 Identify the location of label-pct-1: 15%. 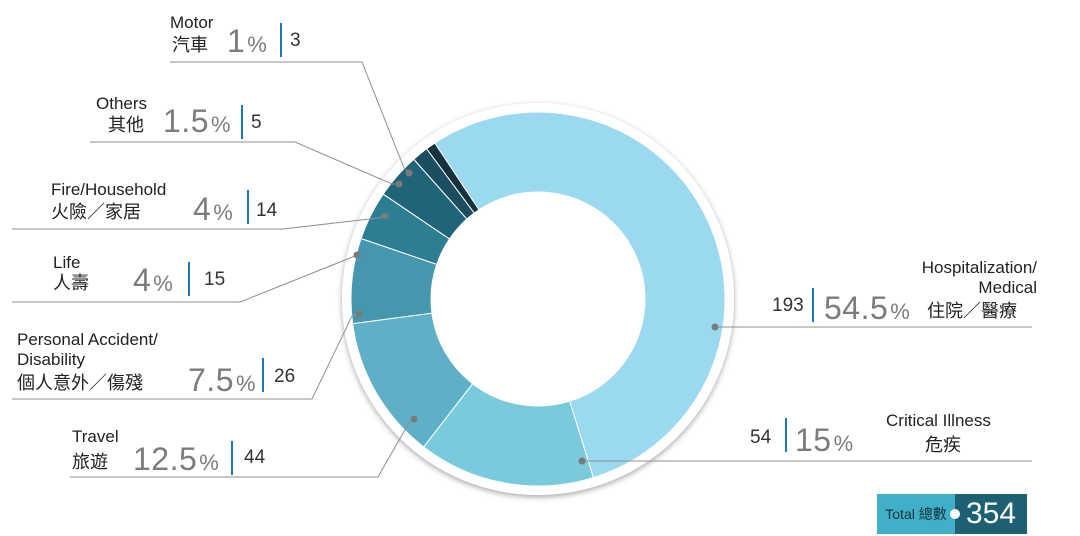
(824, 440).